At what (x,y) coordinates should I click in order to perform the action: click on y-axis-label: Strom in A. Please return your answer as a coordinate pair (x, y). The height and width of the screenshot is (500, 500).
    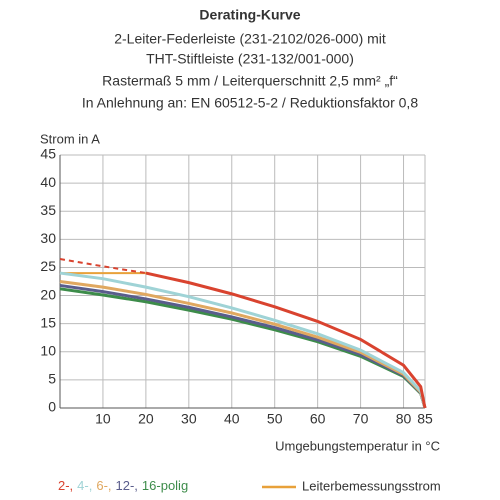
    Looking at the image, I should click on (70, 138).